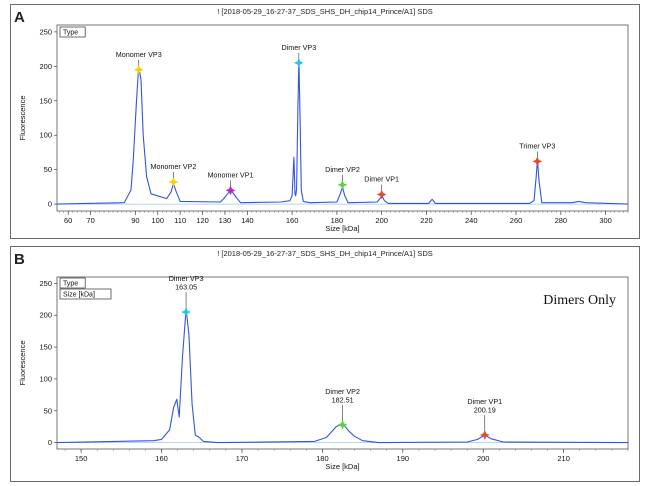 The height and width of the screenshot is (486, 650). I want to click on x-tick-label: 70, so click(90, 220).